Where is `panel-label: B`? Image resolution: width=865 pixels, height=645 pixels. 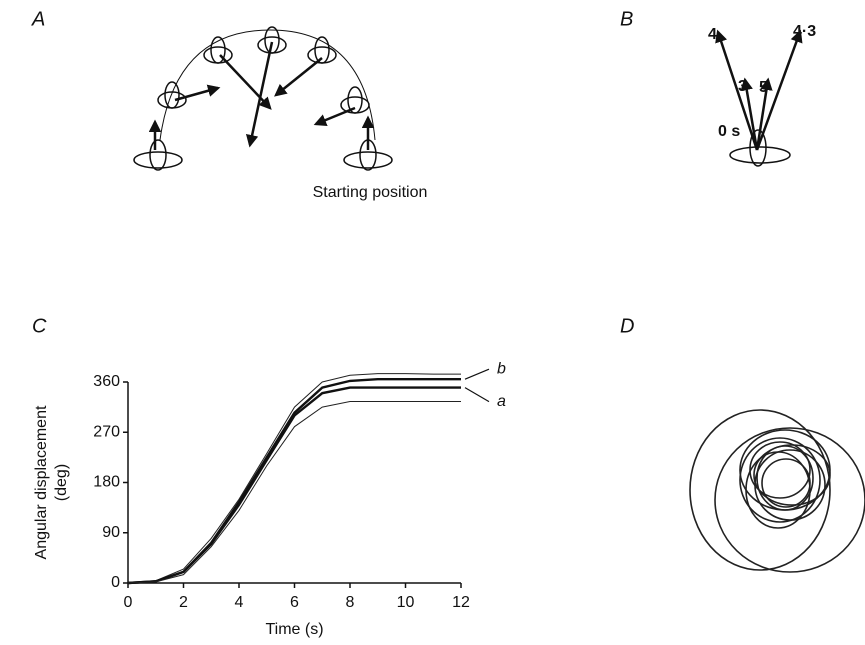
panel-label: B is located at coordinates (626, 19).